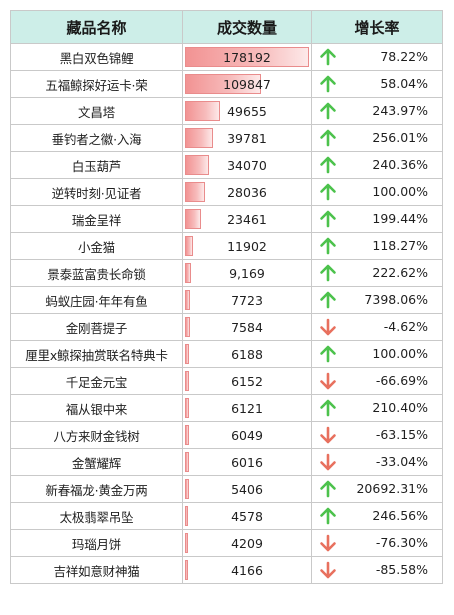 The width and height of the screenshot is (454, 615). I want to click on table-row: 蚂蚁庄园·年年有鱼 7723 7398.06%, so click(226, 300).